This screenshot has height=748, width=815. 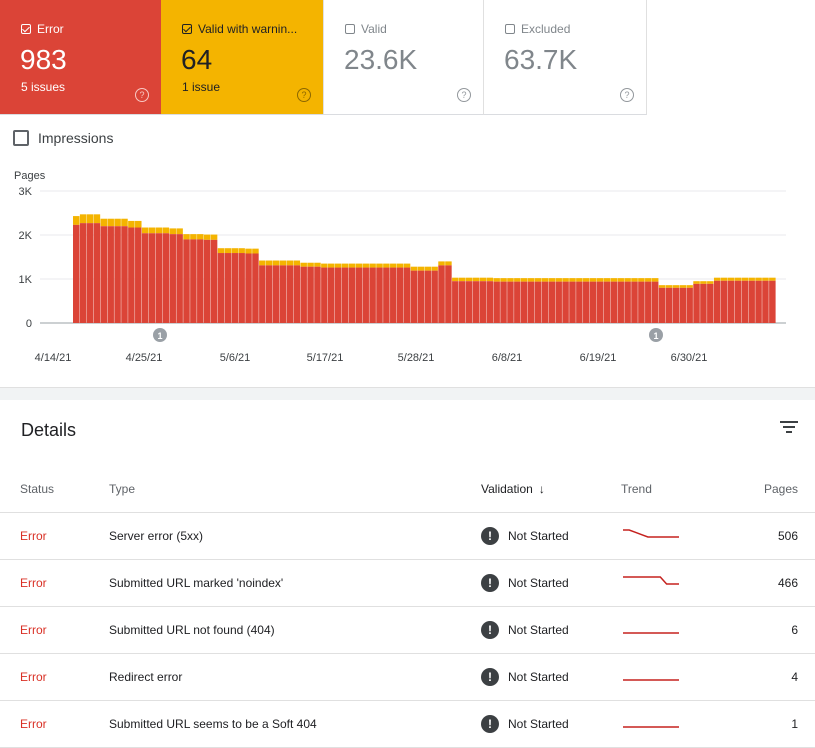 What do you see at coordinates (689, 358) in the screenshot?
I see `x-tick-label: 6/30/21` at bounding box center [689, 358].